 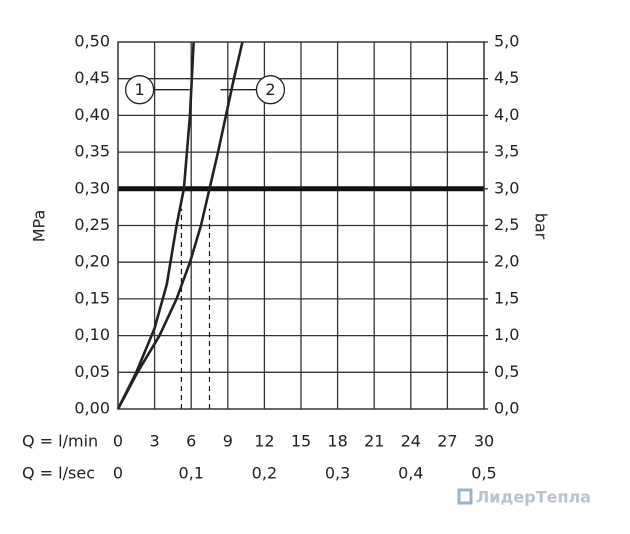 I want to click on x-tick-label: 27, so click(x=447, y=441).